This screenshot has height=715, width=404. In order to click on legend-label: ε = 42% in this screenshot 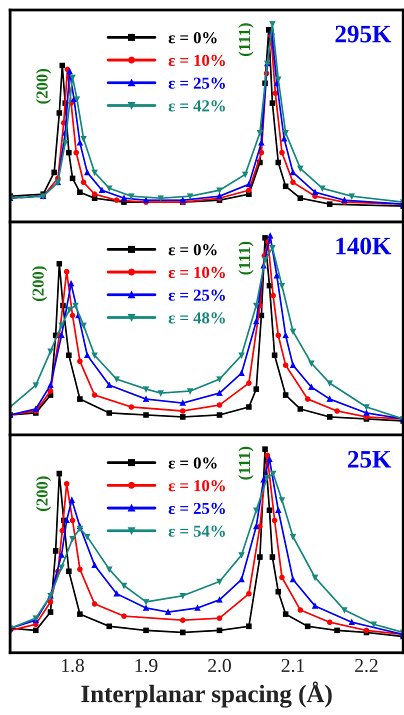, I will do `click(196, 106)`.